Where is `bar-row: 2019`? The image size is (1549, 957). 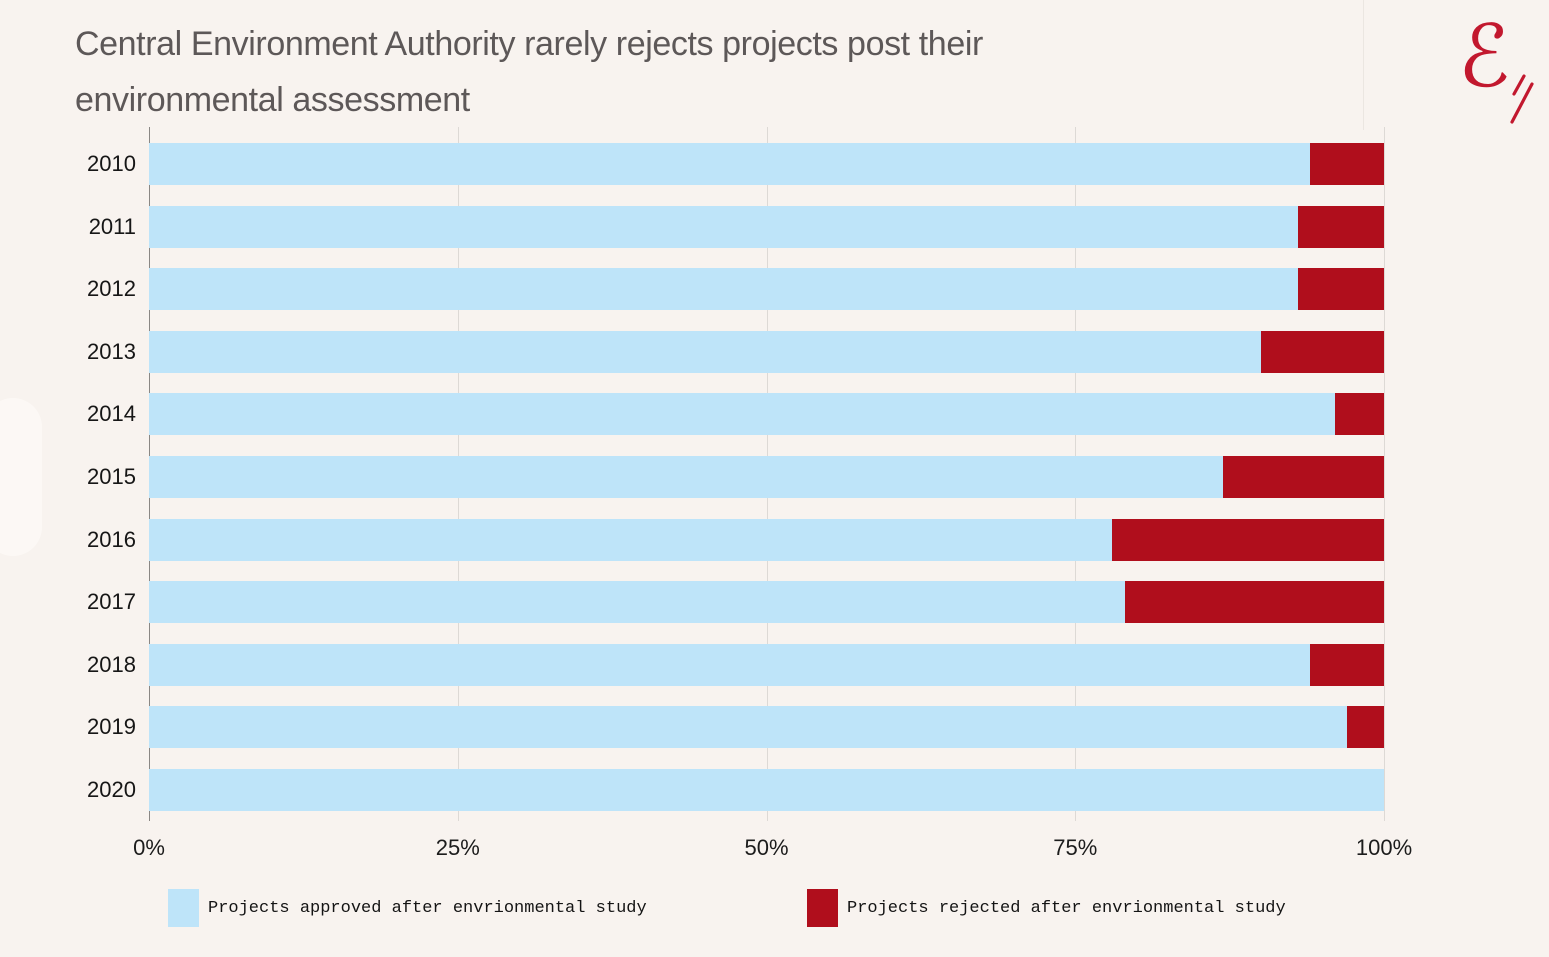 bar-row: 2019 is located at coordinates (735, 727).